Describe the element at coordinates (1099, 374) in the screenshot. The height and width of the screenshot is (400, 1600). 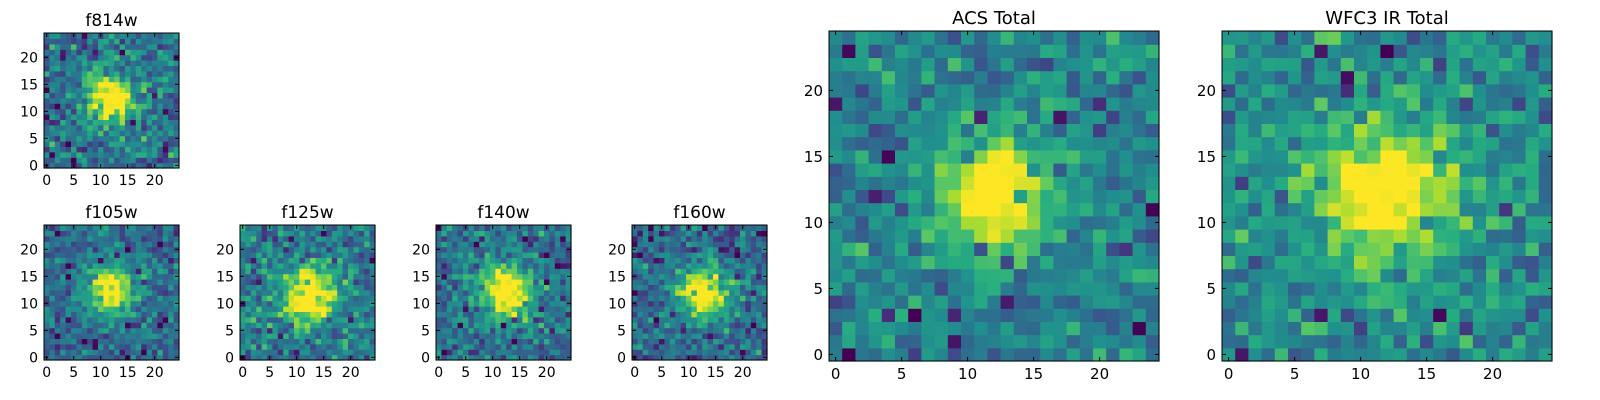
I see `x-tick-label: 20` at that location.